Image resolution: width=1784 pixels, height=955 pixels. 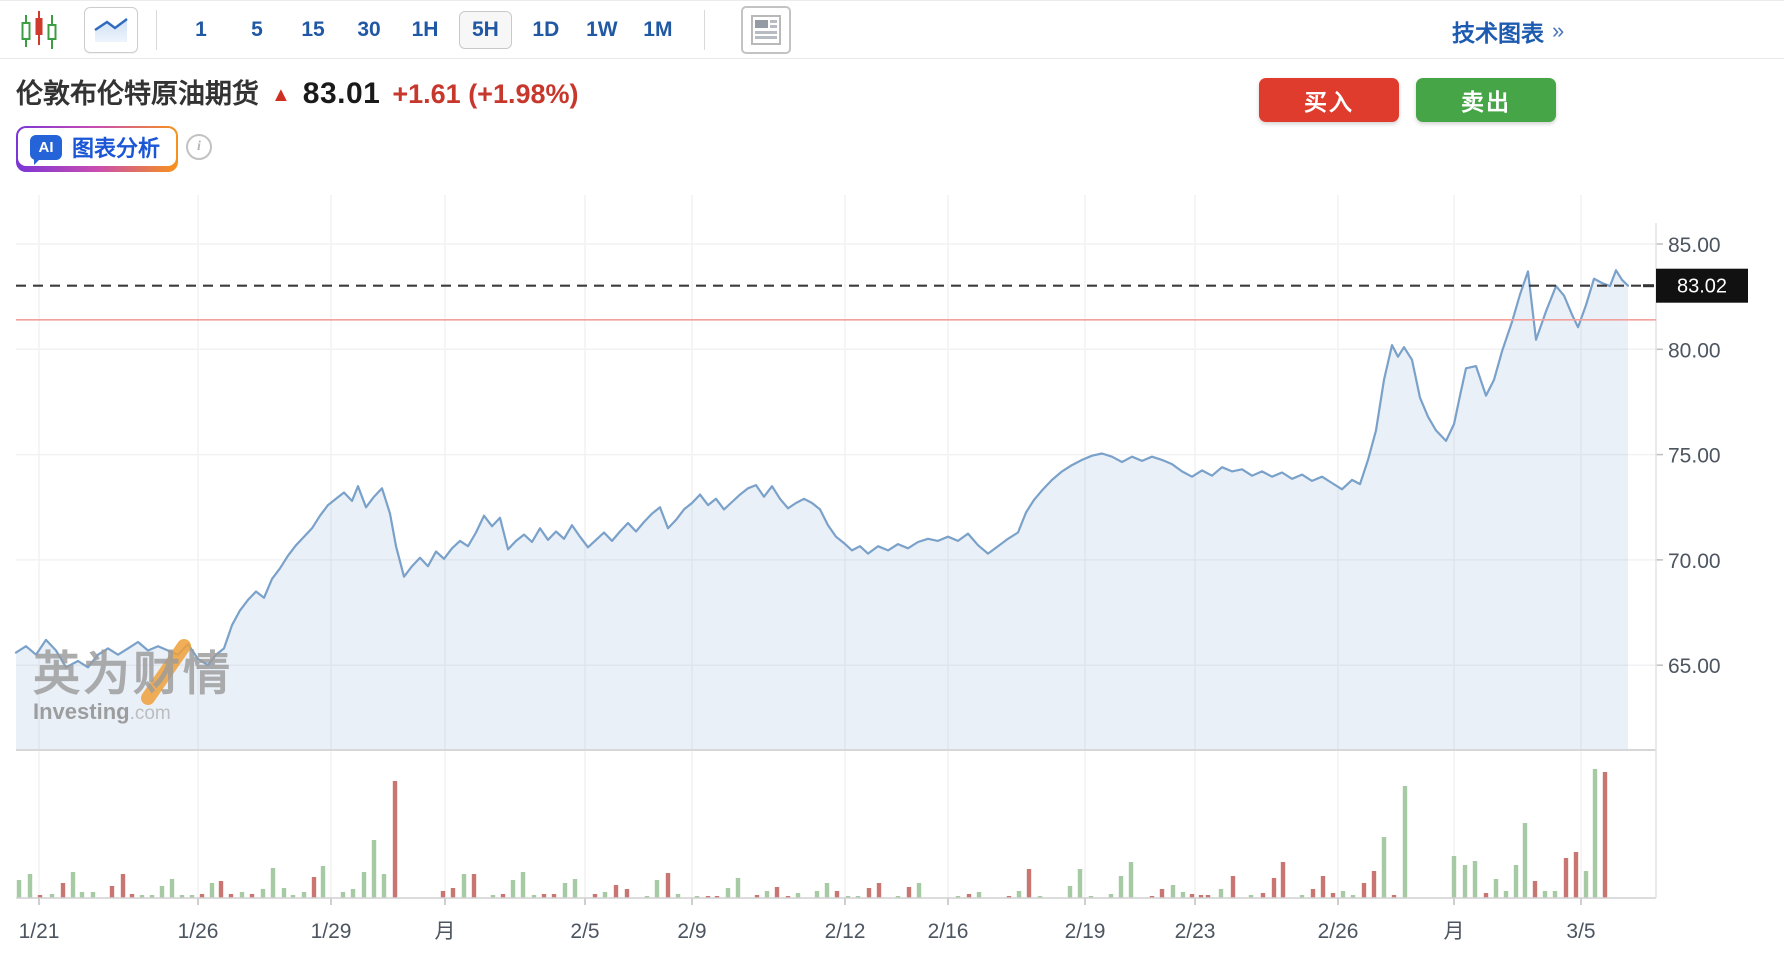 I want to click on candlestick-chart-button, so click(x=39, y=30).